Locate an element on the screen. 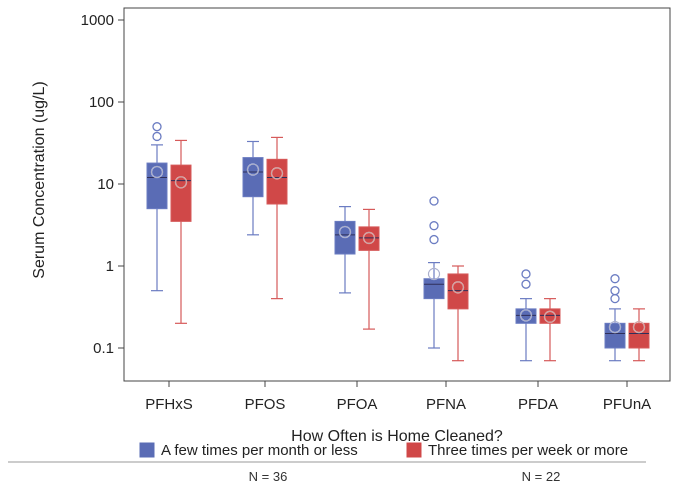 Image resolution: width=676 pixels, height=493 pixels. sample-size-labels: N = 36 N = 22 is located at coordinates (405, 476).